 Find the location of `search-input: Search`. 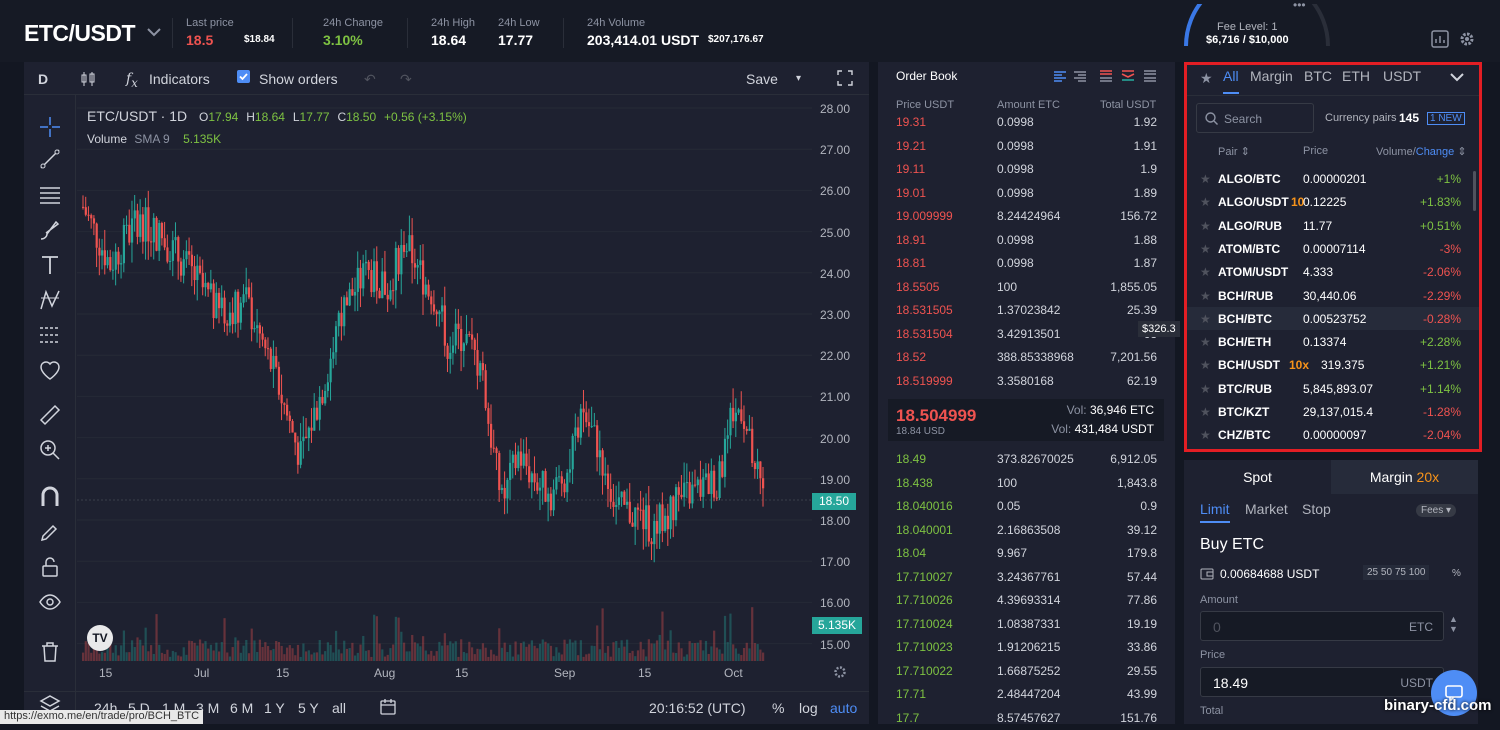

search-input: Search is located at coordinates (1243, 119).